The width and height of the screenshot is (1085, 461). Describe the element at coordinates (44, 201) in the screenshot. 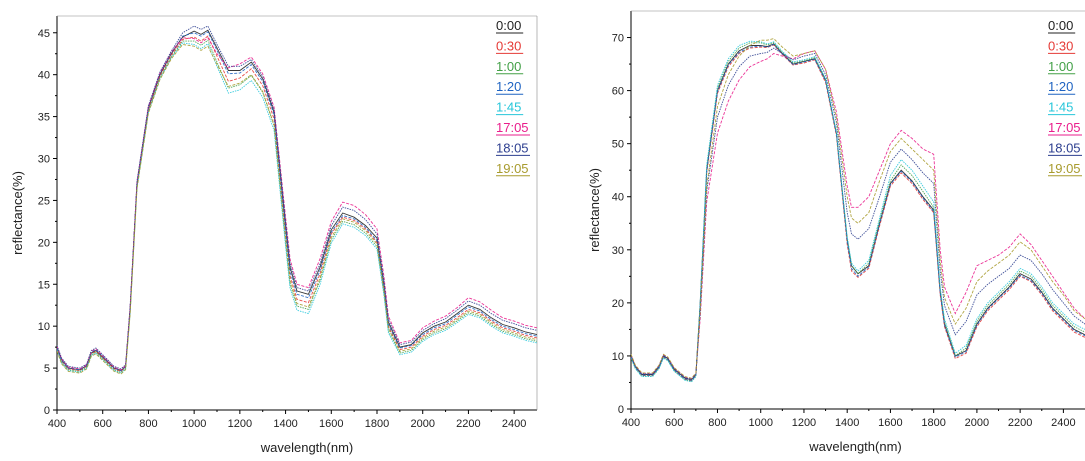

I see `y-tick-label: 25` at that location.